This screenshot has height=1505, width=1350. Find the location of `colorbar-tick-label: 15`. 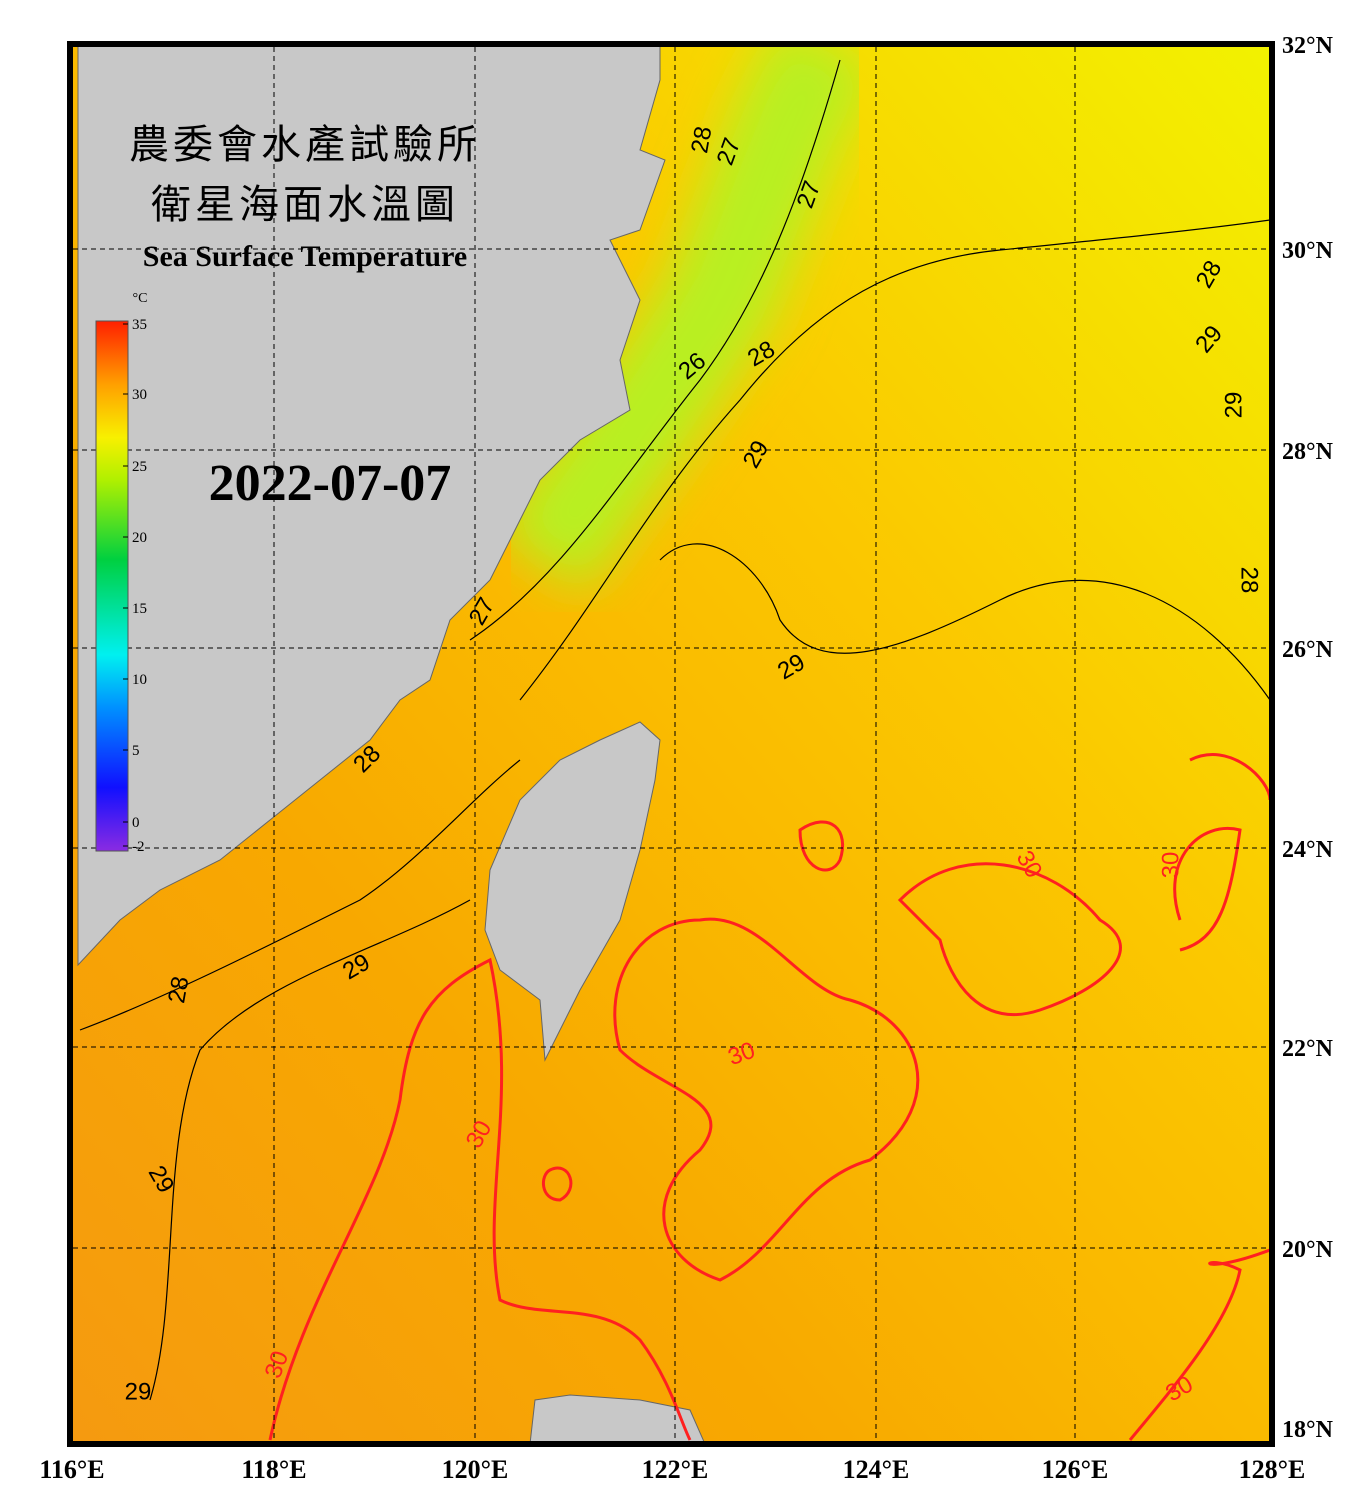

colorbar-tick-label: 15 is located at coordinates (139, 609).